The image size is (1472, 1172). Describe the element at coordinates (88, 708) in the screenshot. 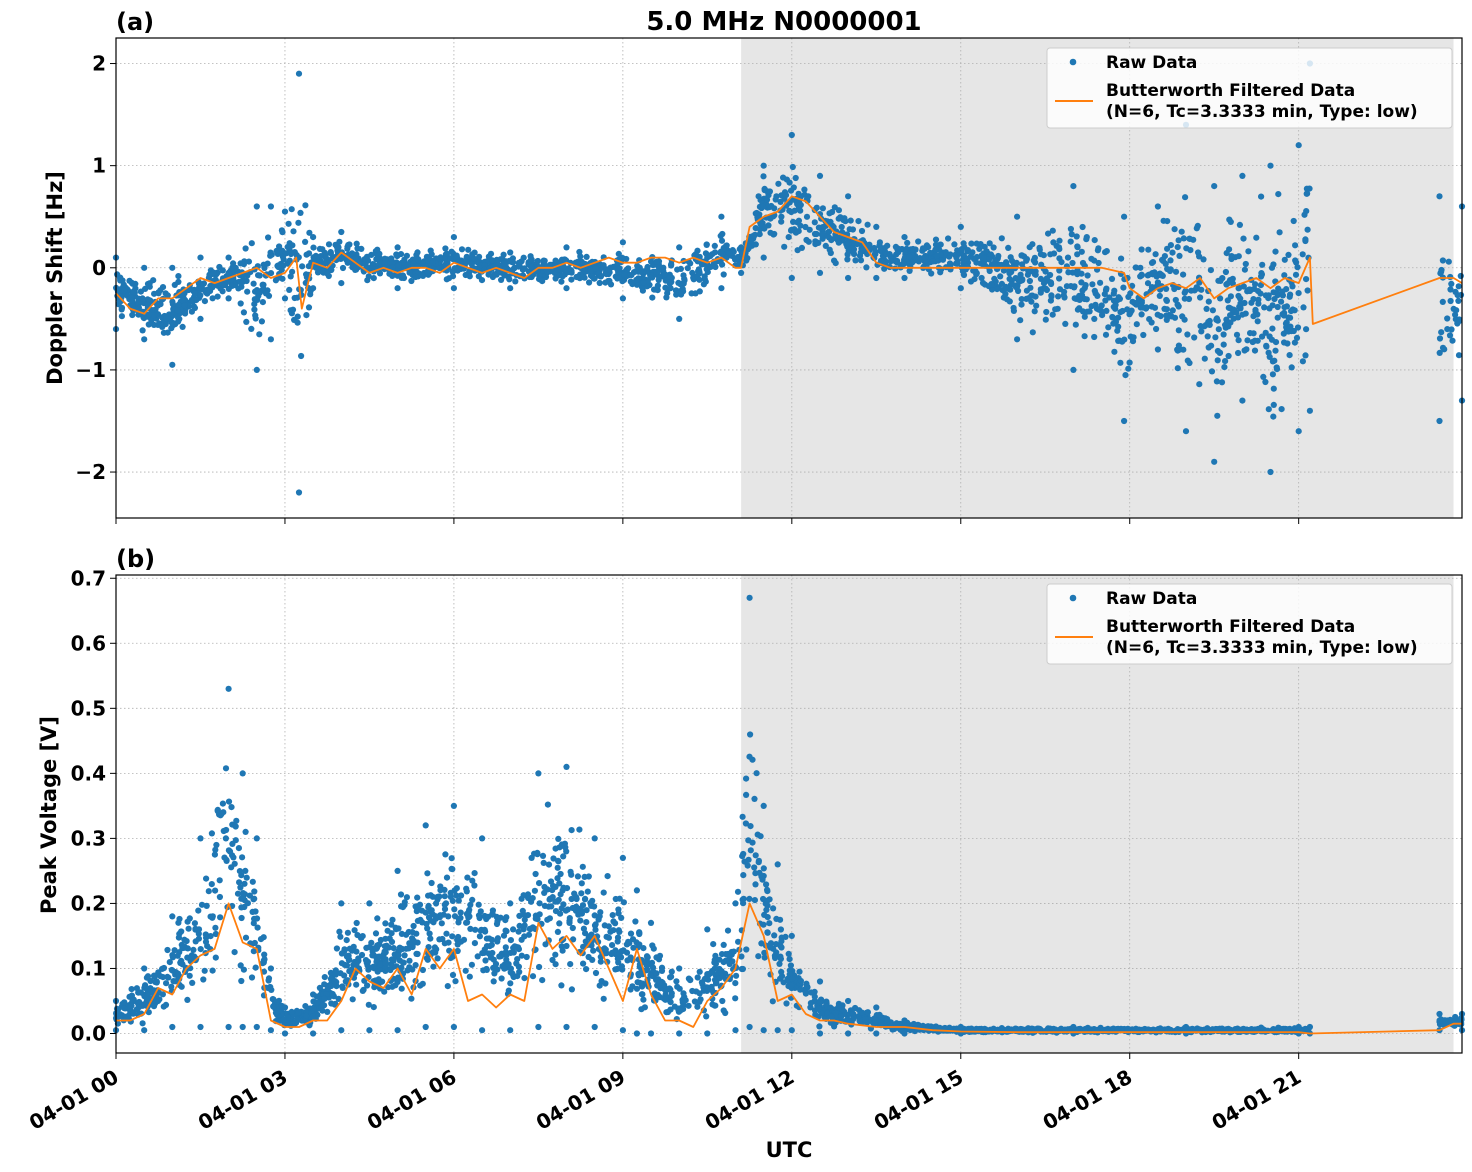

I see `y-tick-label: 0.5` at that location.